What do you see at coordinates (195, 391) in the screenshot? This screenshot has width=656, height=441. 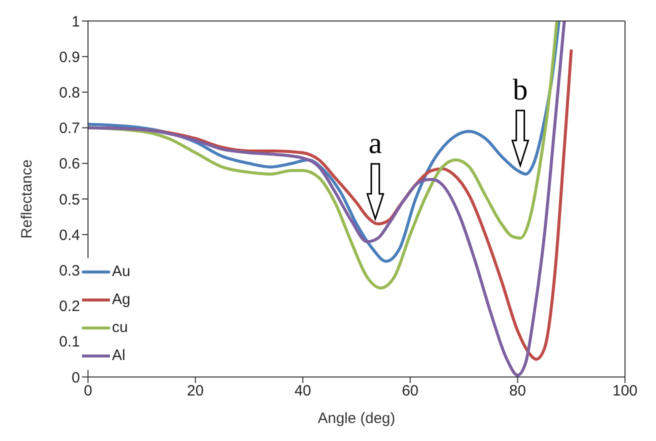 I see `x-tick-label: 20` at bounding box center [195, 391].